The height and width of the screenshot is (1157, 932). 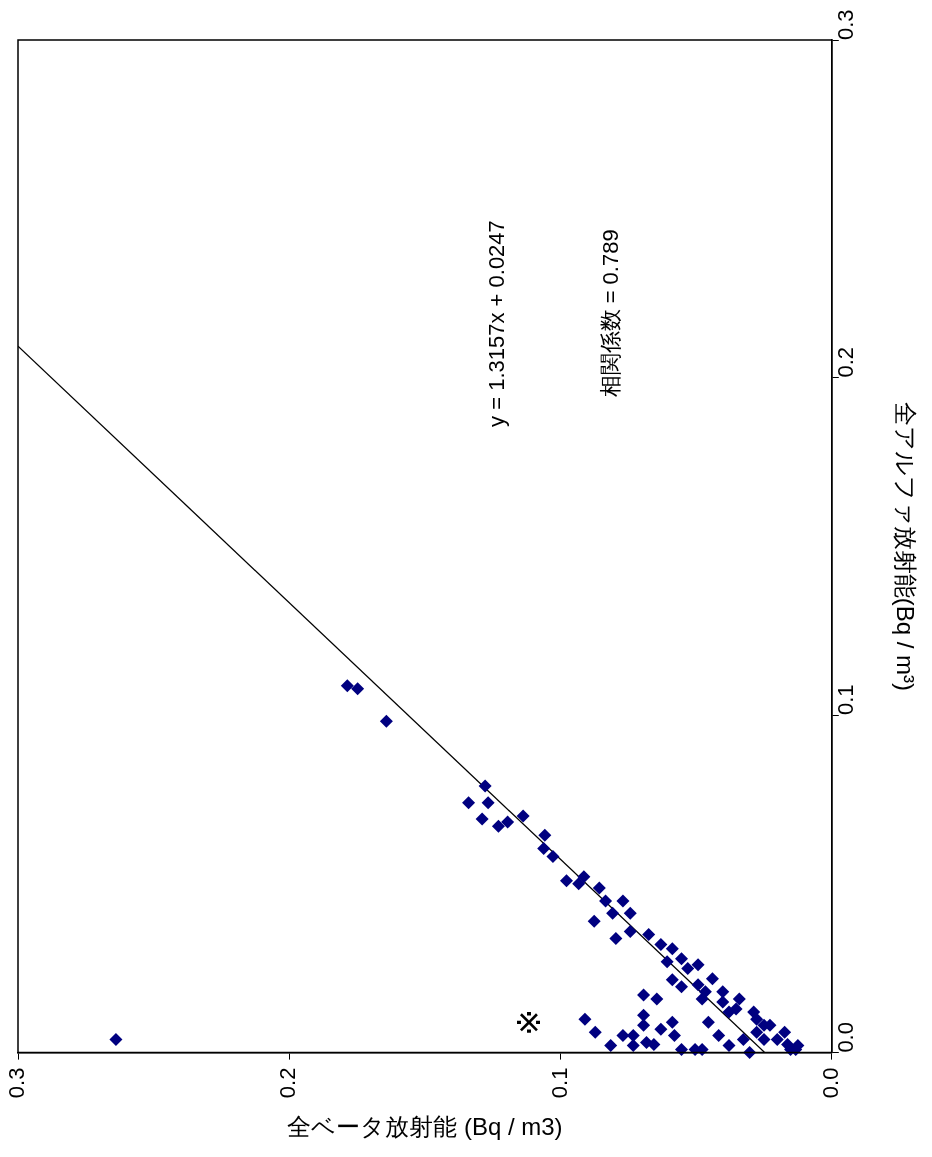 What do you see at coordinates (845, 24) in the screenshot?
I see `y-tick-label: 0.3` at bounding box center [845, 24].